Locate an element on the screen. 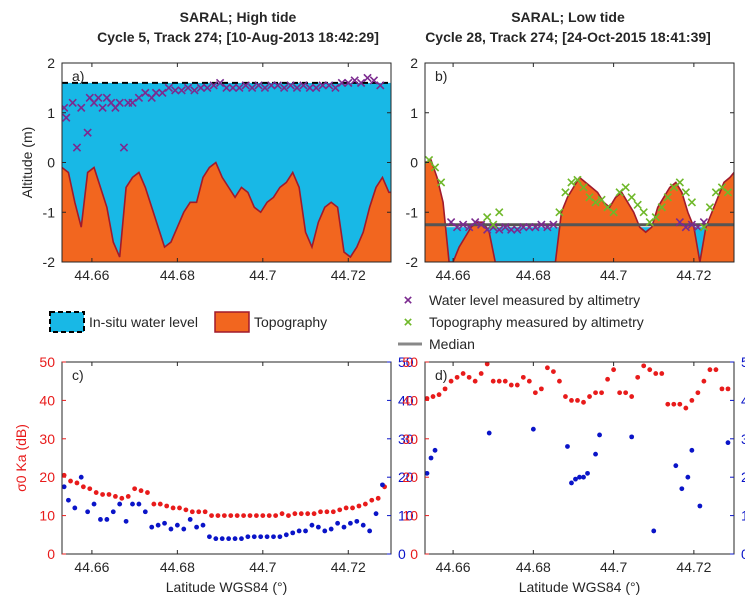  y-tick-label: -2 is located at coordinates (49, 262).